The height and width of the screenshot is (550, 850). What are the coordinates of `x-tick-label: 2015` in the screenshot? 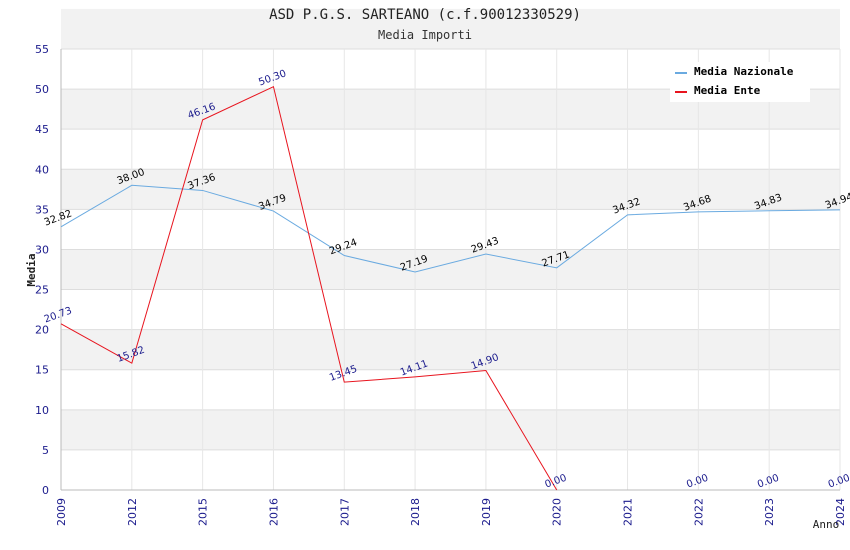 It's located at (203, 512).